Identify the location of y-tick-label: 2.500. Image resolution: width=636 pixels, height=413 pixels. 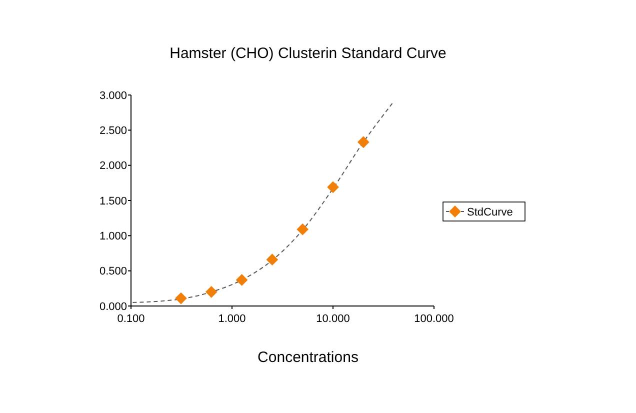
(113, 131).